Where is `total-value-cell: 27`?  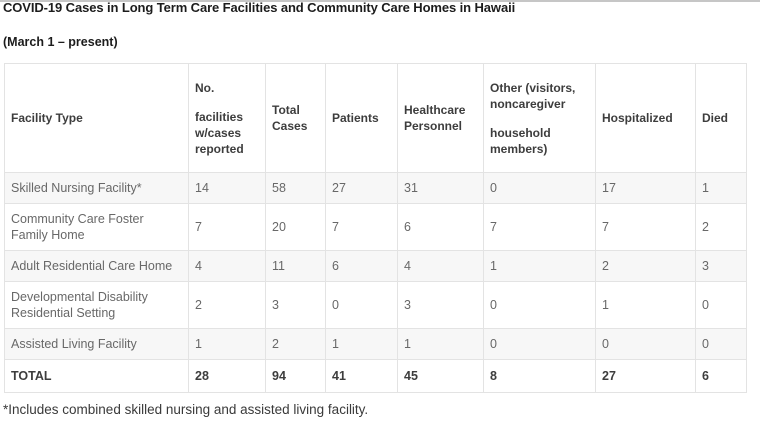
total-value-cell: 27 is located at coordinates (645, 376).